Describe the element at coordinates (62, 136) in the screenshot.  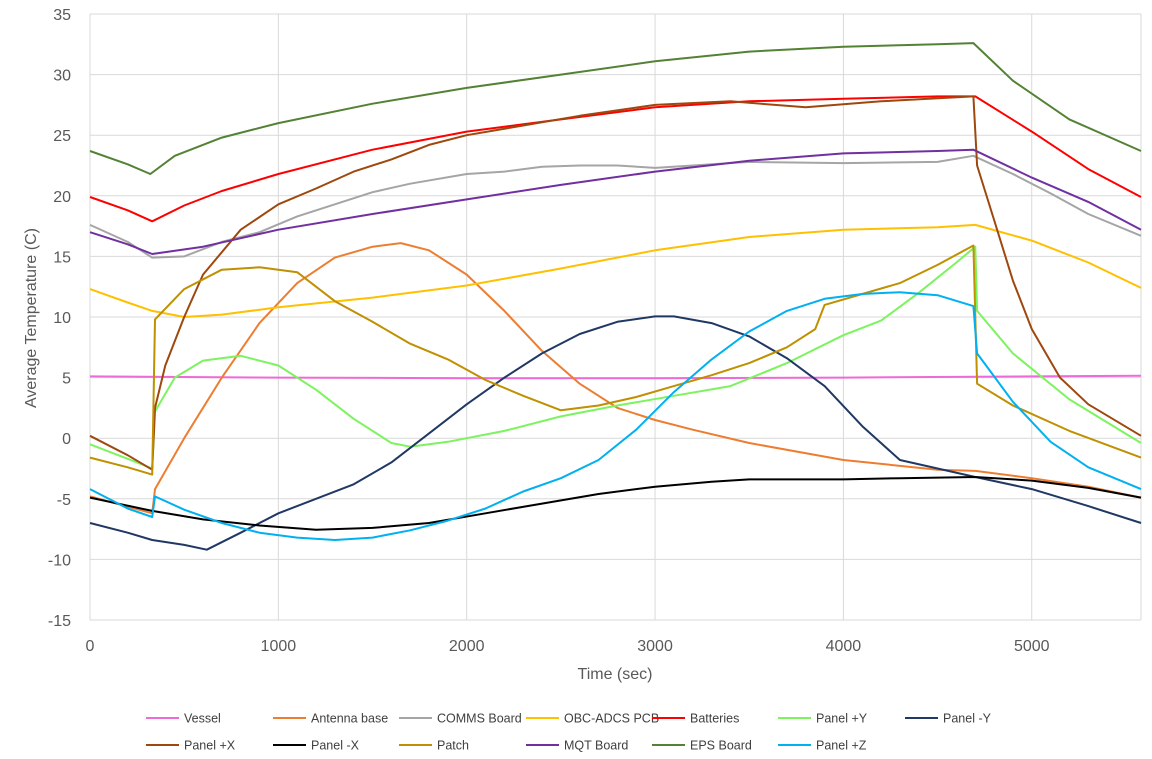
I see `y-tick-label: 25` at that location.